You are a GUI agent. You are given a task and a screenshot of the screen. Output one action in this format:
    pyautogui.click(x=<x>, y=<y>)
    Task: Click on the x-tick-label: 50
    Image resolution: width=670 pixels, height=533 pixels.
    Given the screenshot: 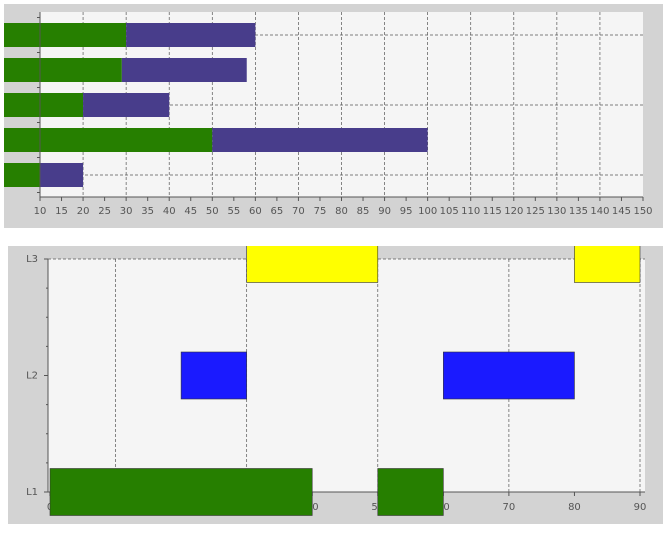 What is the action you would take?
    pyautogui.click(x=212, y=211)
    